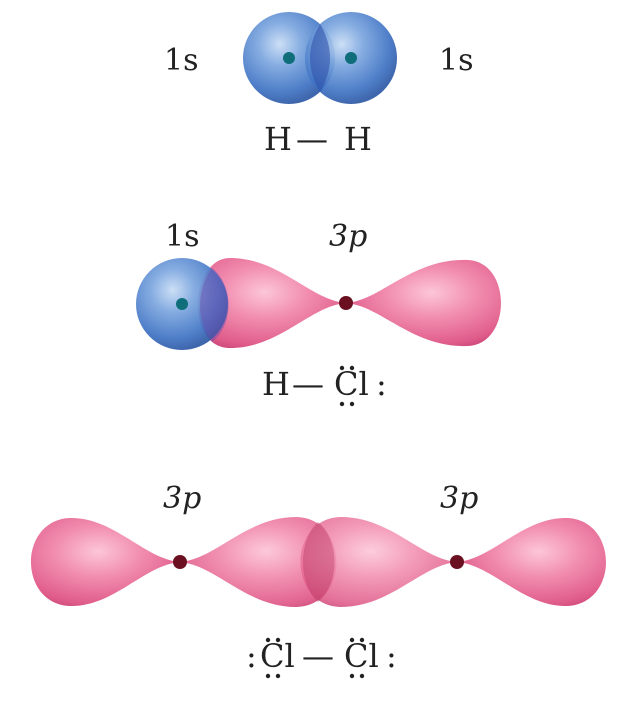 Image resolution: width=635 pixels, height=716 pixels. Describe the element at coordinates (312, 139) in the screenshot. I see `h2-formula-bond: —` at that location.